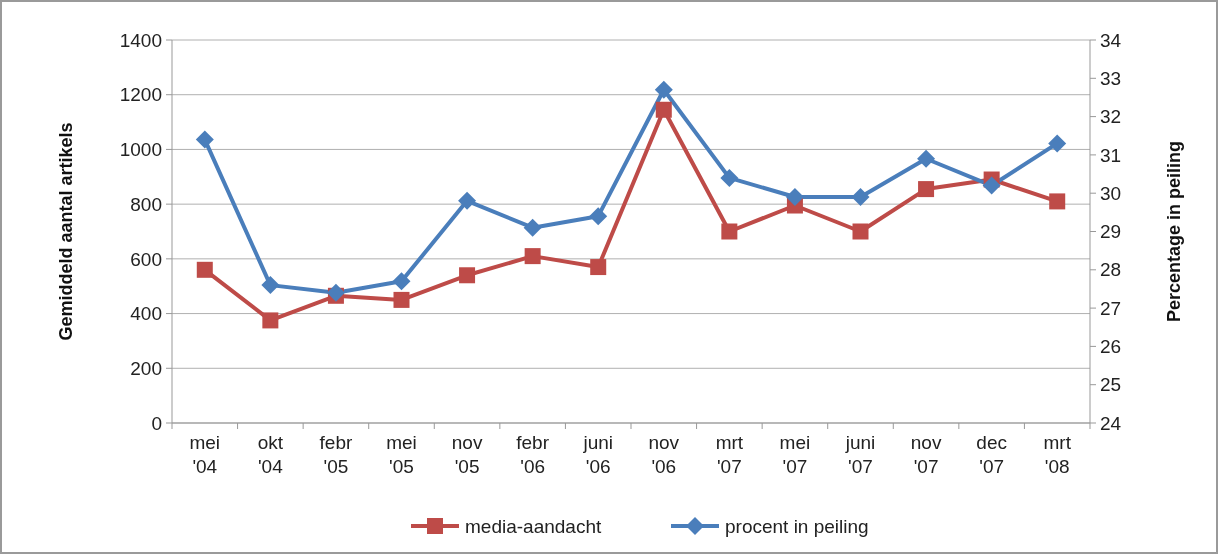  What do you see at coordinates (146, 314) in the screenshot?
I see `y-tick-label: 400` at bounding box center [146, 314].